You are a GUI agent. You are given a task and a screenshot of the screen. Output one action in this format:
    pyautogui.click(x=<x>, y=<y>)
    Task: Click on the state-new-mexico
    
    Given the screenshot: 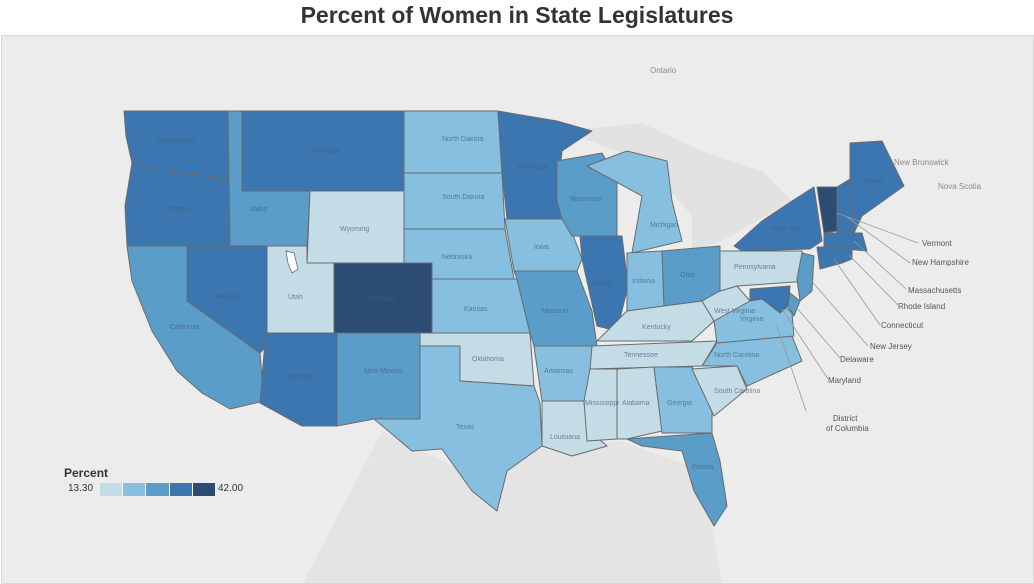 What is the action you would take?
    pyautogui.click(x=378, y=379)
    